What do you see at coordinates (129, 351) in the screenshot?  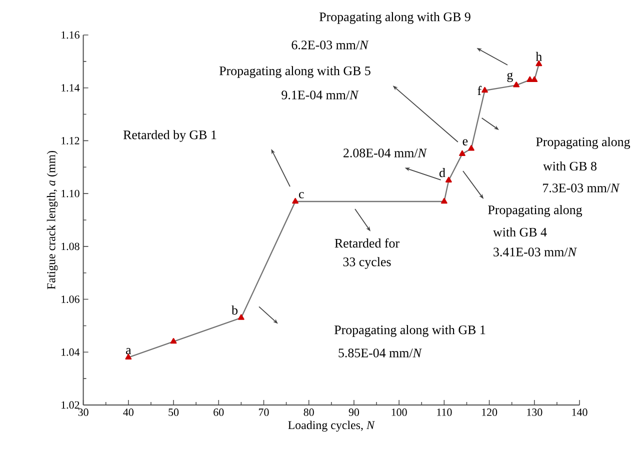 I see `annotation: a` at bounding box center [129, 351].